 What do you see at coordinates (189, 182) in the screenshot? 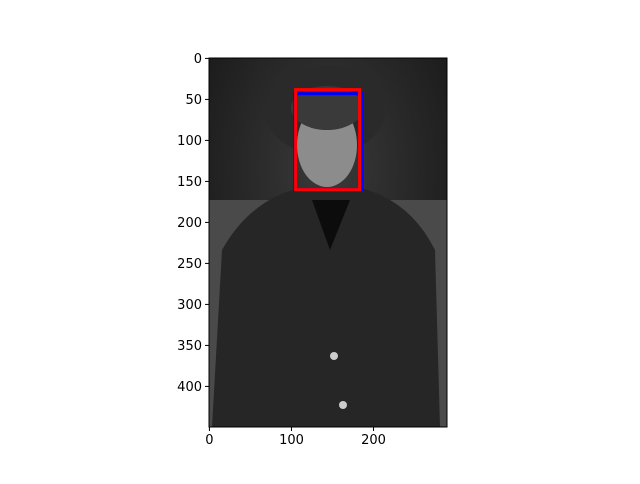
I see `y-tick-label: 150` at bounding box center [189, 182].